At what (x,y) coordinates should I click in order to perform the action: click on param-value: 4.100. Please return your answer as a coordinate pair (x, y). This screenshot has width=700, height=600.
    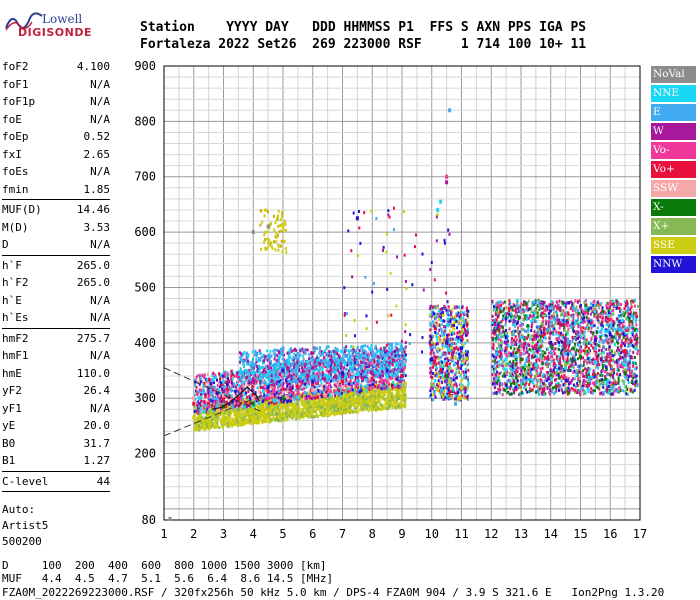
    Looking at the image, I should click on (93, 66).